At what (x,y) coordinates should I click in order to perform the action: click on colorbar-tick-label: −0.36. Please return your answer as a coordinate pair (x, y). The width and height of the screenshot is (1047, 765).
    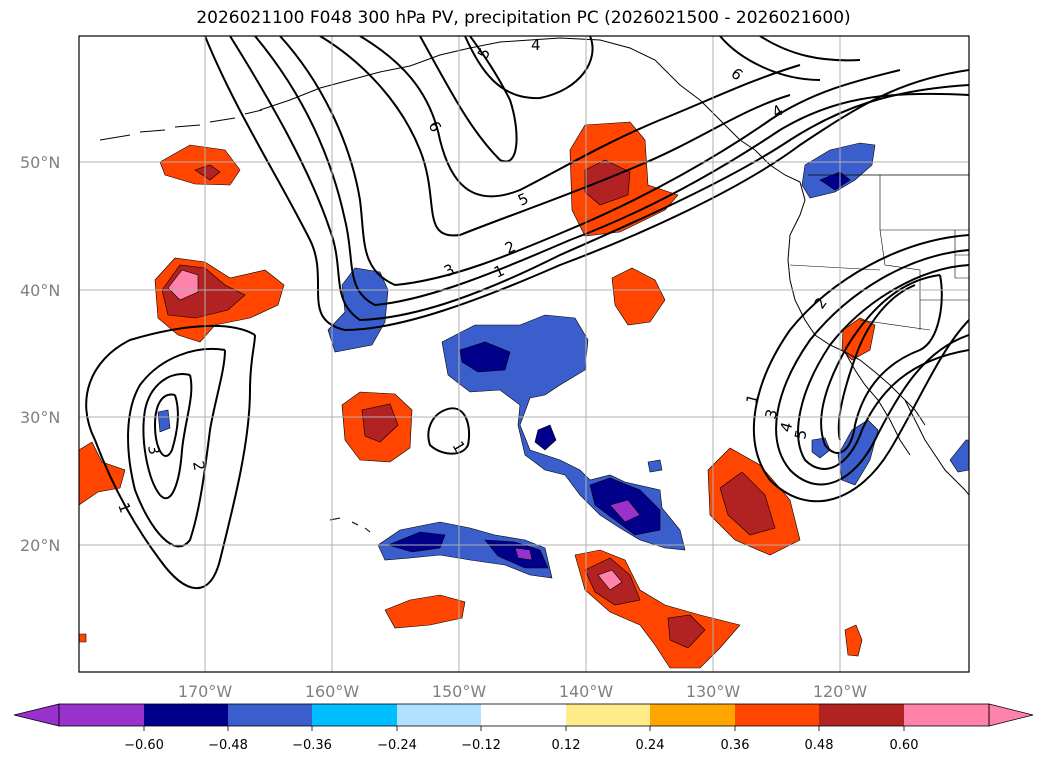
    Looking at the image, I should click on (312, 745).